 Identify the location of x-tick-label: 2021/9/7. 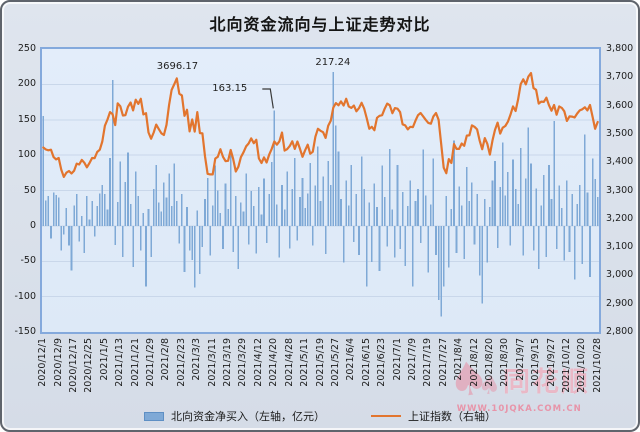
(520, 359).